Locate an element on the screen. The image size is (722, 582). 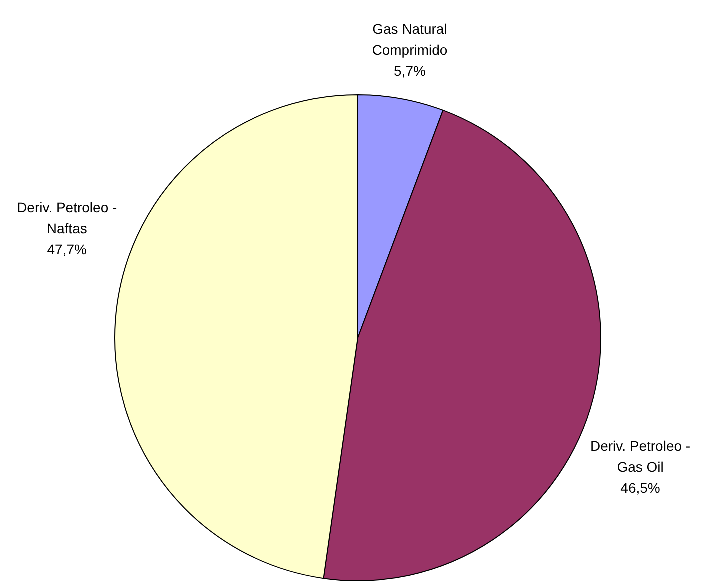
slice-label: Deriv. Petroleo - Naftas is located at coordinates (67, 217).